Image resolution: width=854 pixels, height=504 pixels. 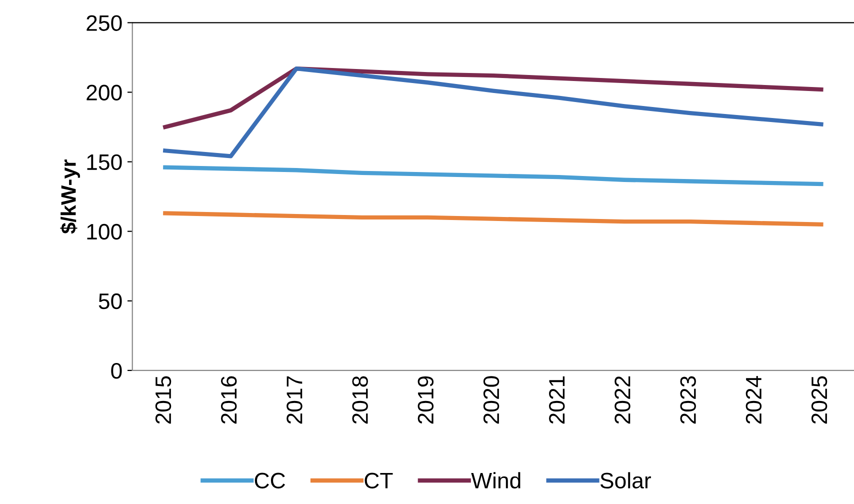 What do you see at coordinates (495, 480) in the screenshot?
I see `legend-label: Wind` at bounding box center [495, 480].